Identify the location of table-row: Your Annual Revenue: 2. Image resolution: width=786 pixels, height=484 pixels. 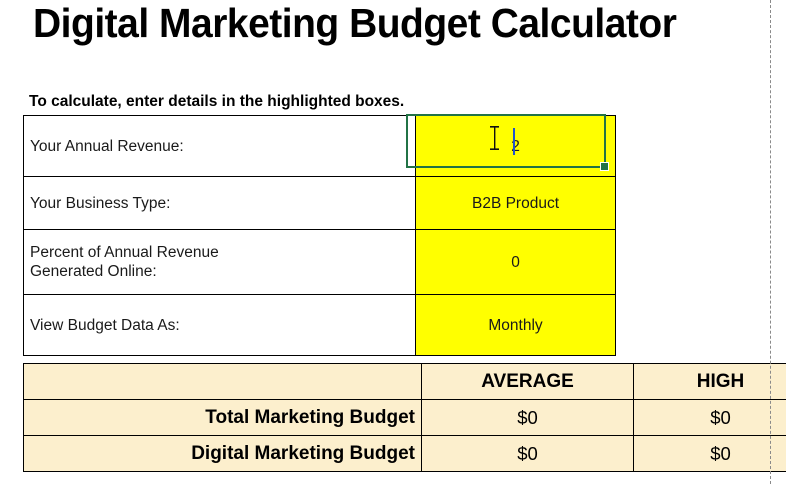
(319, 146).